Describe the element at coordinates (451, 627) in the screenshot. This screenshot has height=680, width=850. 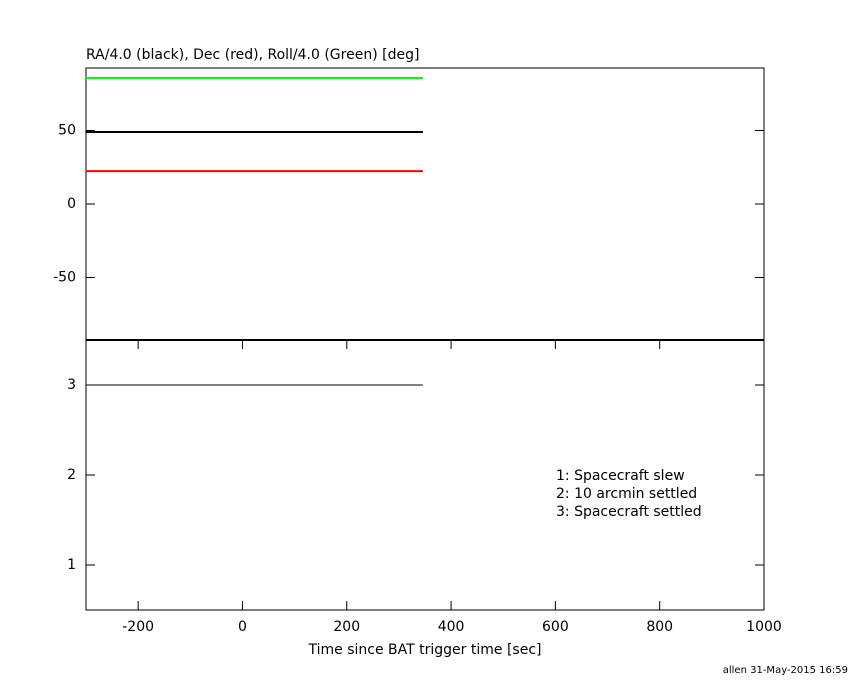
I see `x-tick-label: 400` at that location.